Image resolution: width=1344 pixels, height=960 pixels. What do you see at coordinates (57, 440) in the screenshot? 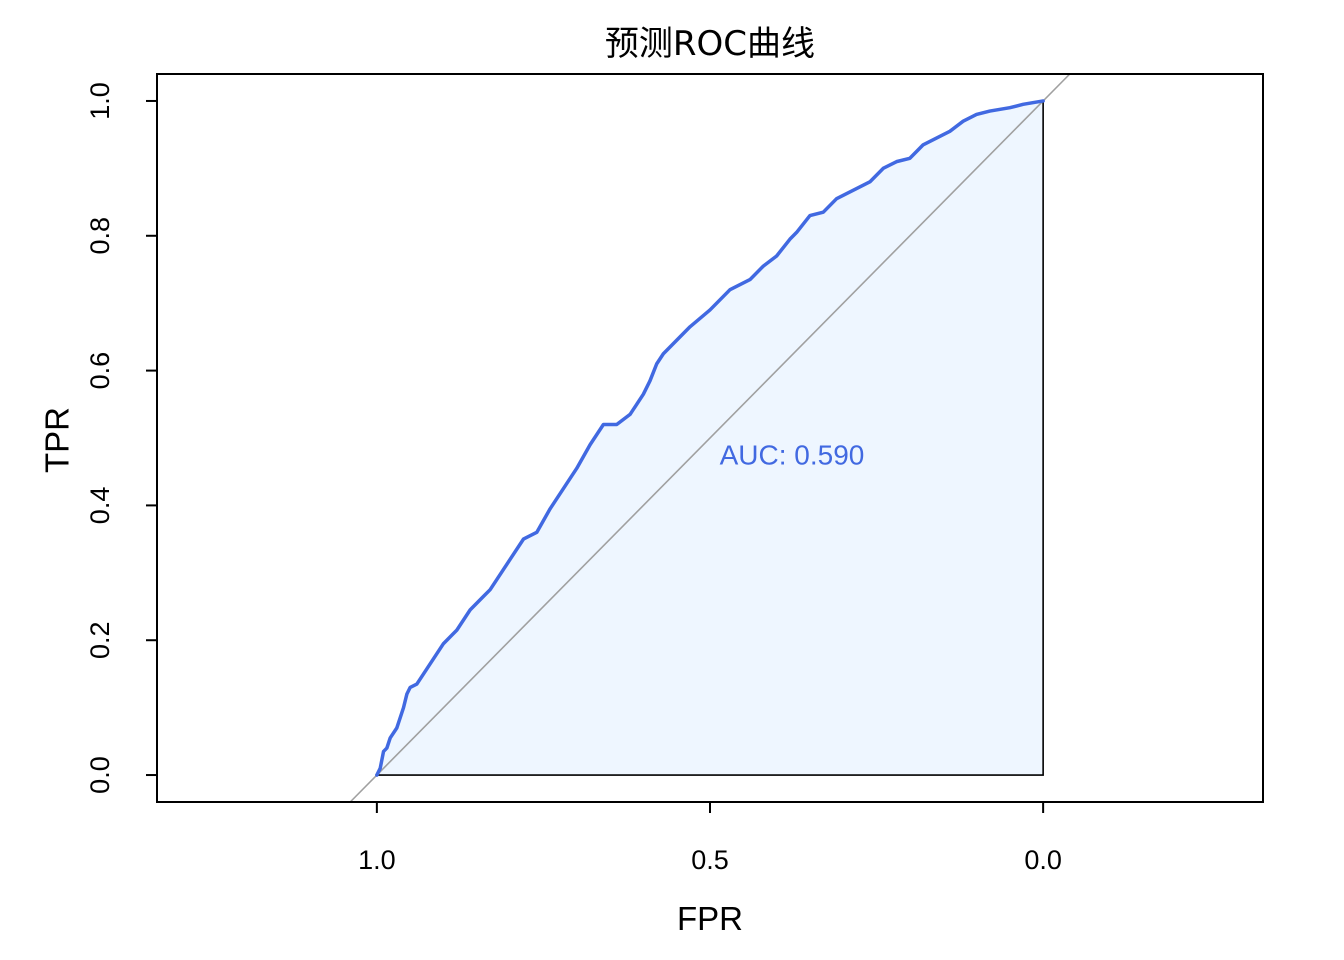
I see `y-axis-label: TPR` at bounding box center [57, 440].